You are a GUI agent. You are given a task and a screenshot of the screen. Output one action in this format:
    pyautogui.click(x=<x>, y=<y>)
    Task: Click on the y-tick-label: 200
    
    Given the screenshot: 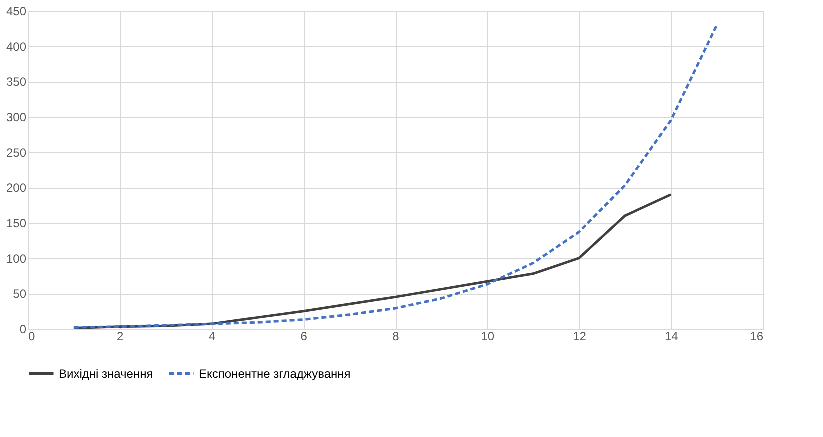 What is the action you would take?
    pyautogui.click(x=16, y=188)
    